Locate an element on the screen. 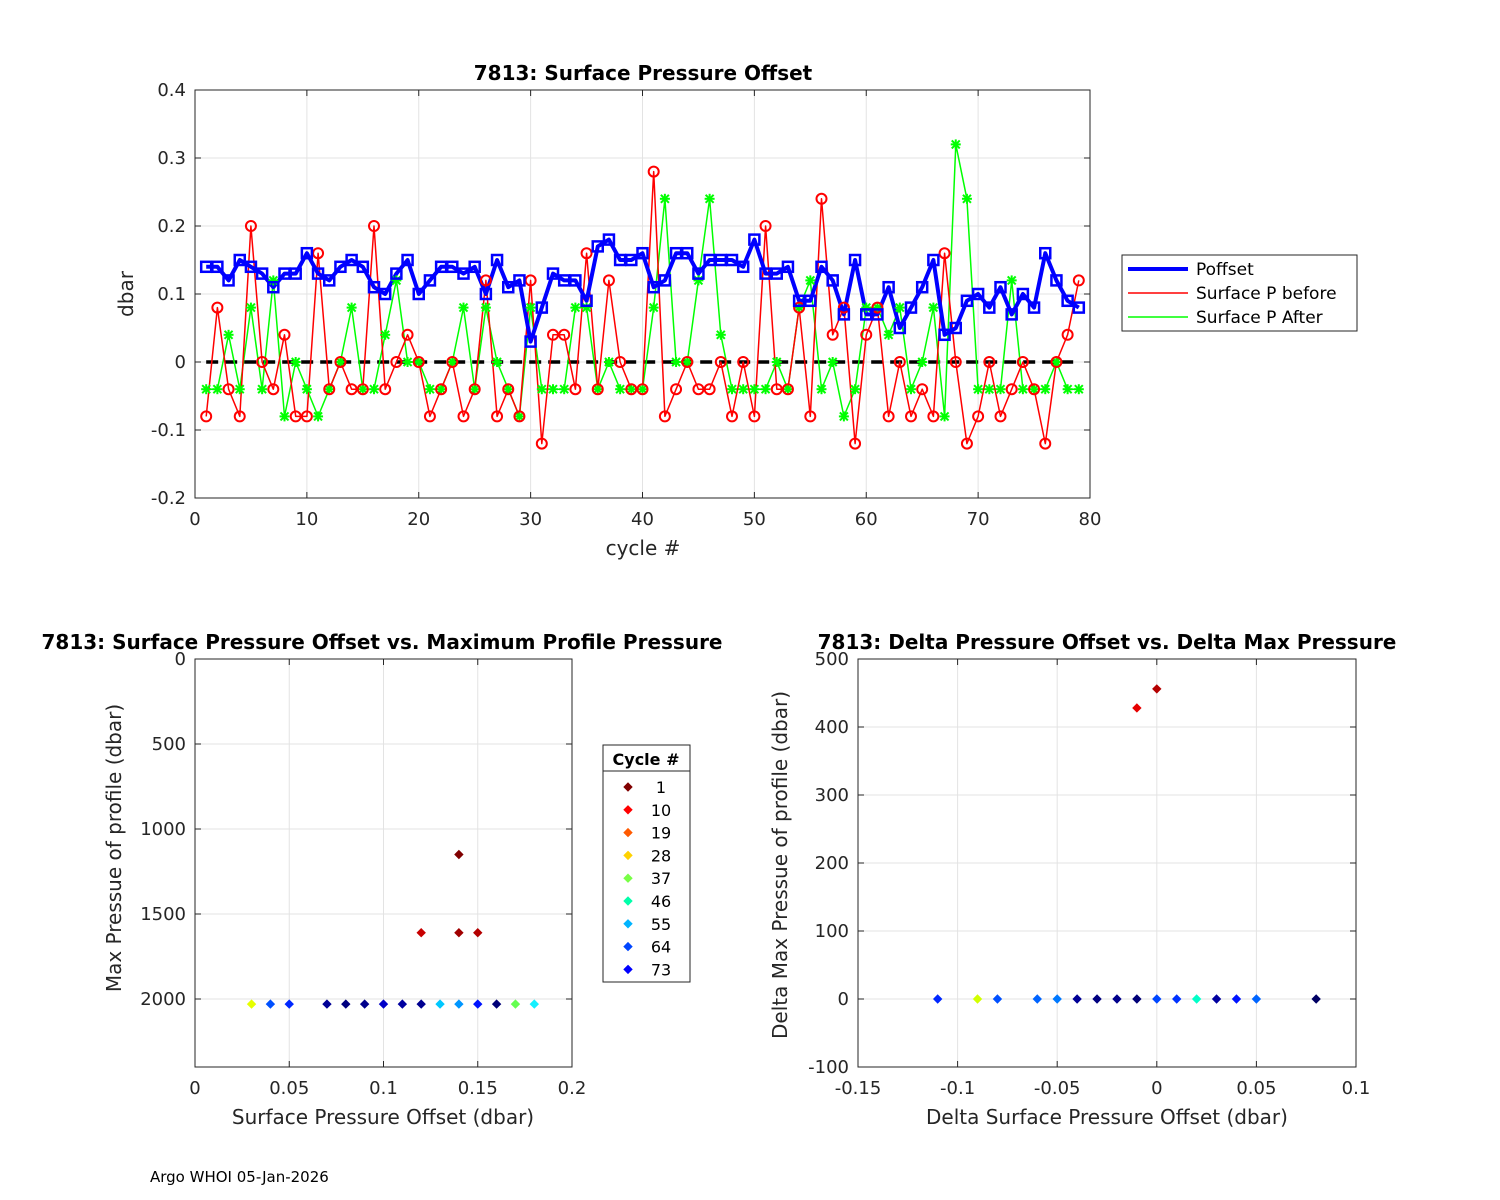 The image size is (1500, 1200). y-tick-label: 0 is located at coordinates (180, 362).